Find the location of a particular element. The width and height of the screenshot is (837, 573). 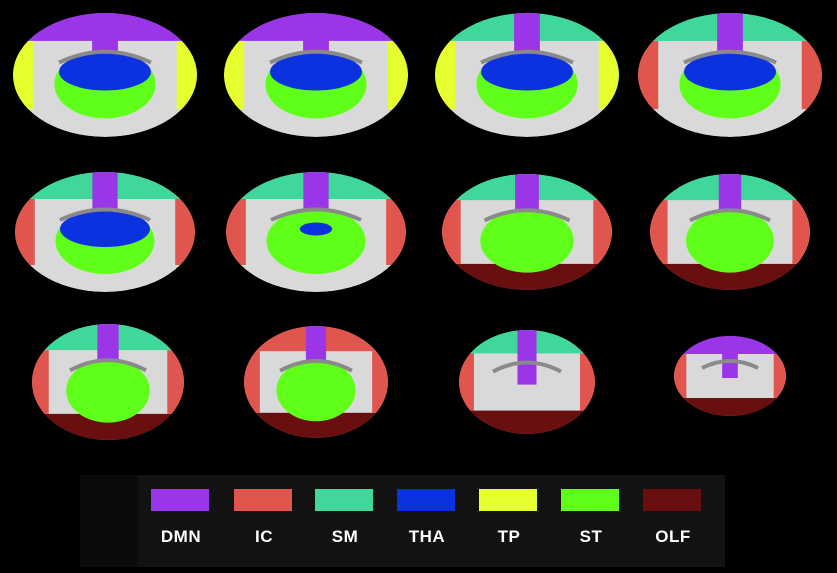

legend-item-ic: IC is located at coordinates (264, 521).